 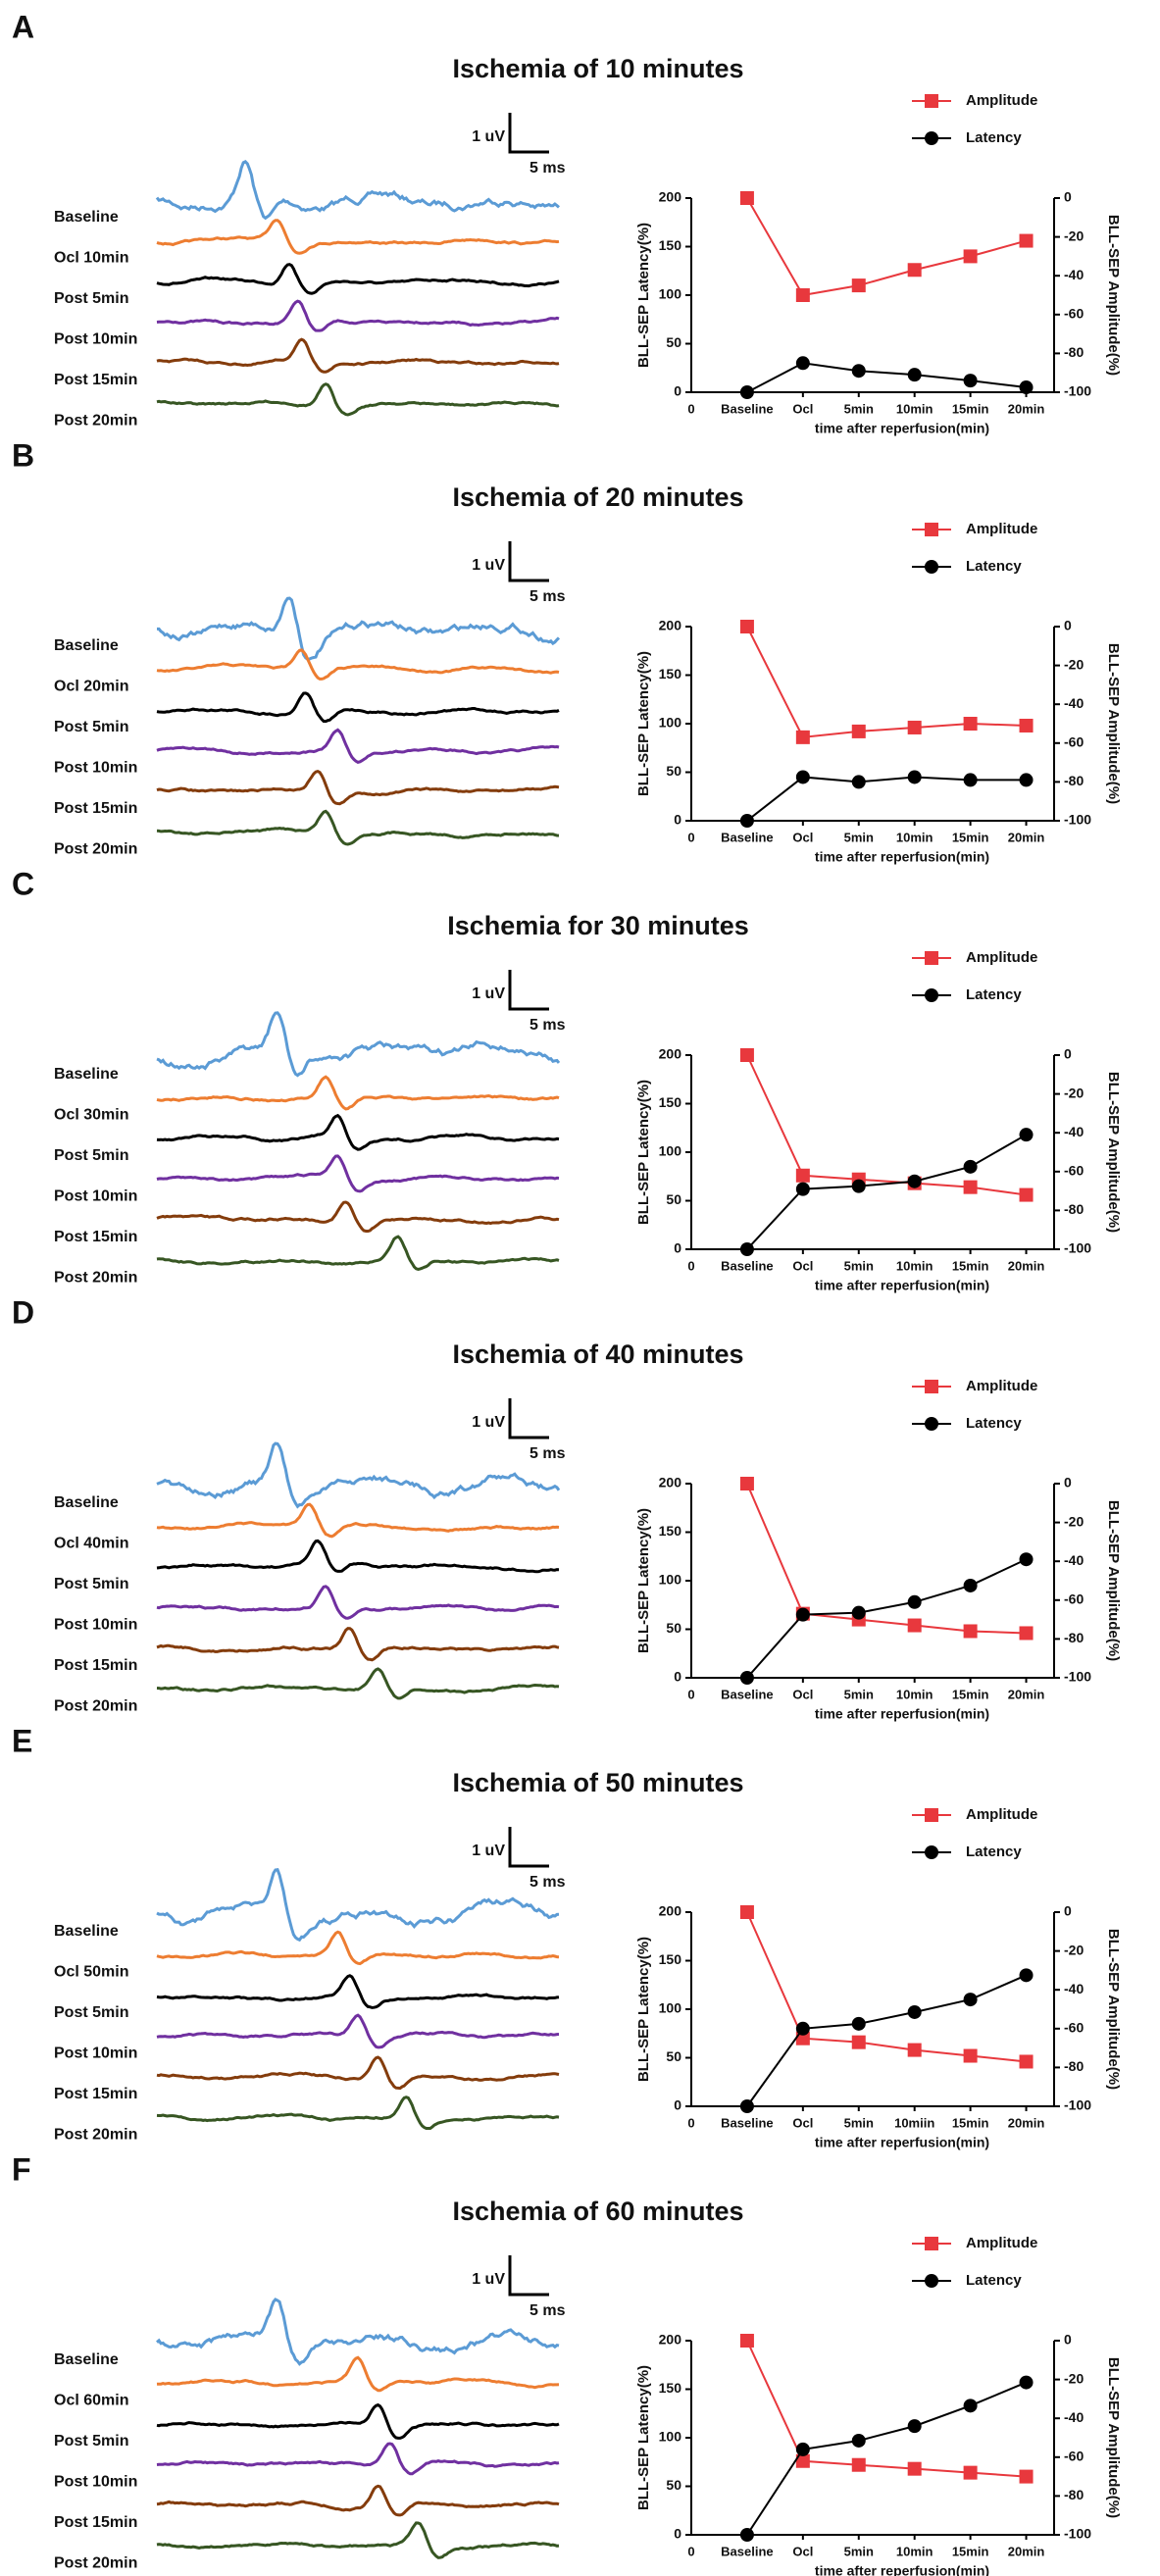 What do you see at coordinates (23, 455) in the screenshot?
I see `panel-letter: B` at bounding box center [23, 455].